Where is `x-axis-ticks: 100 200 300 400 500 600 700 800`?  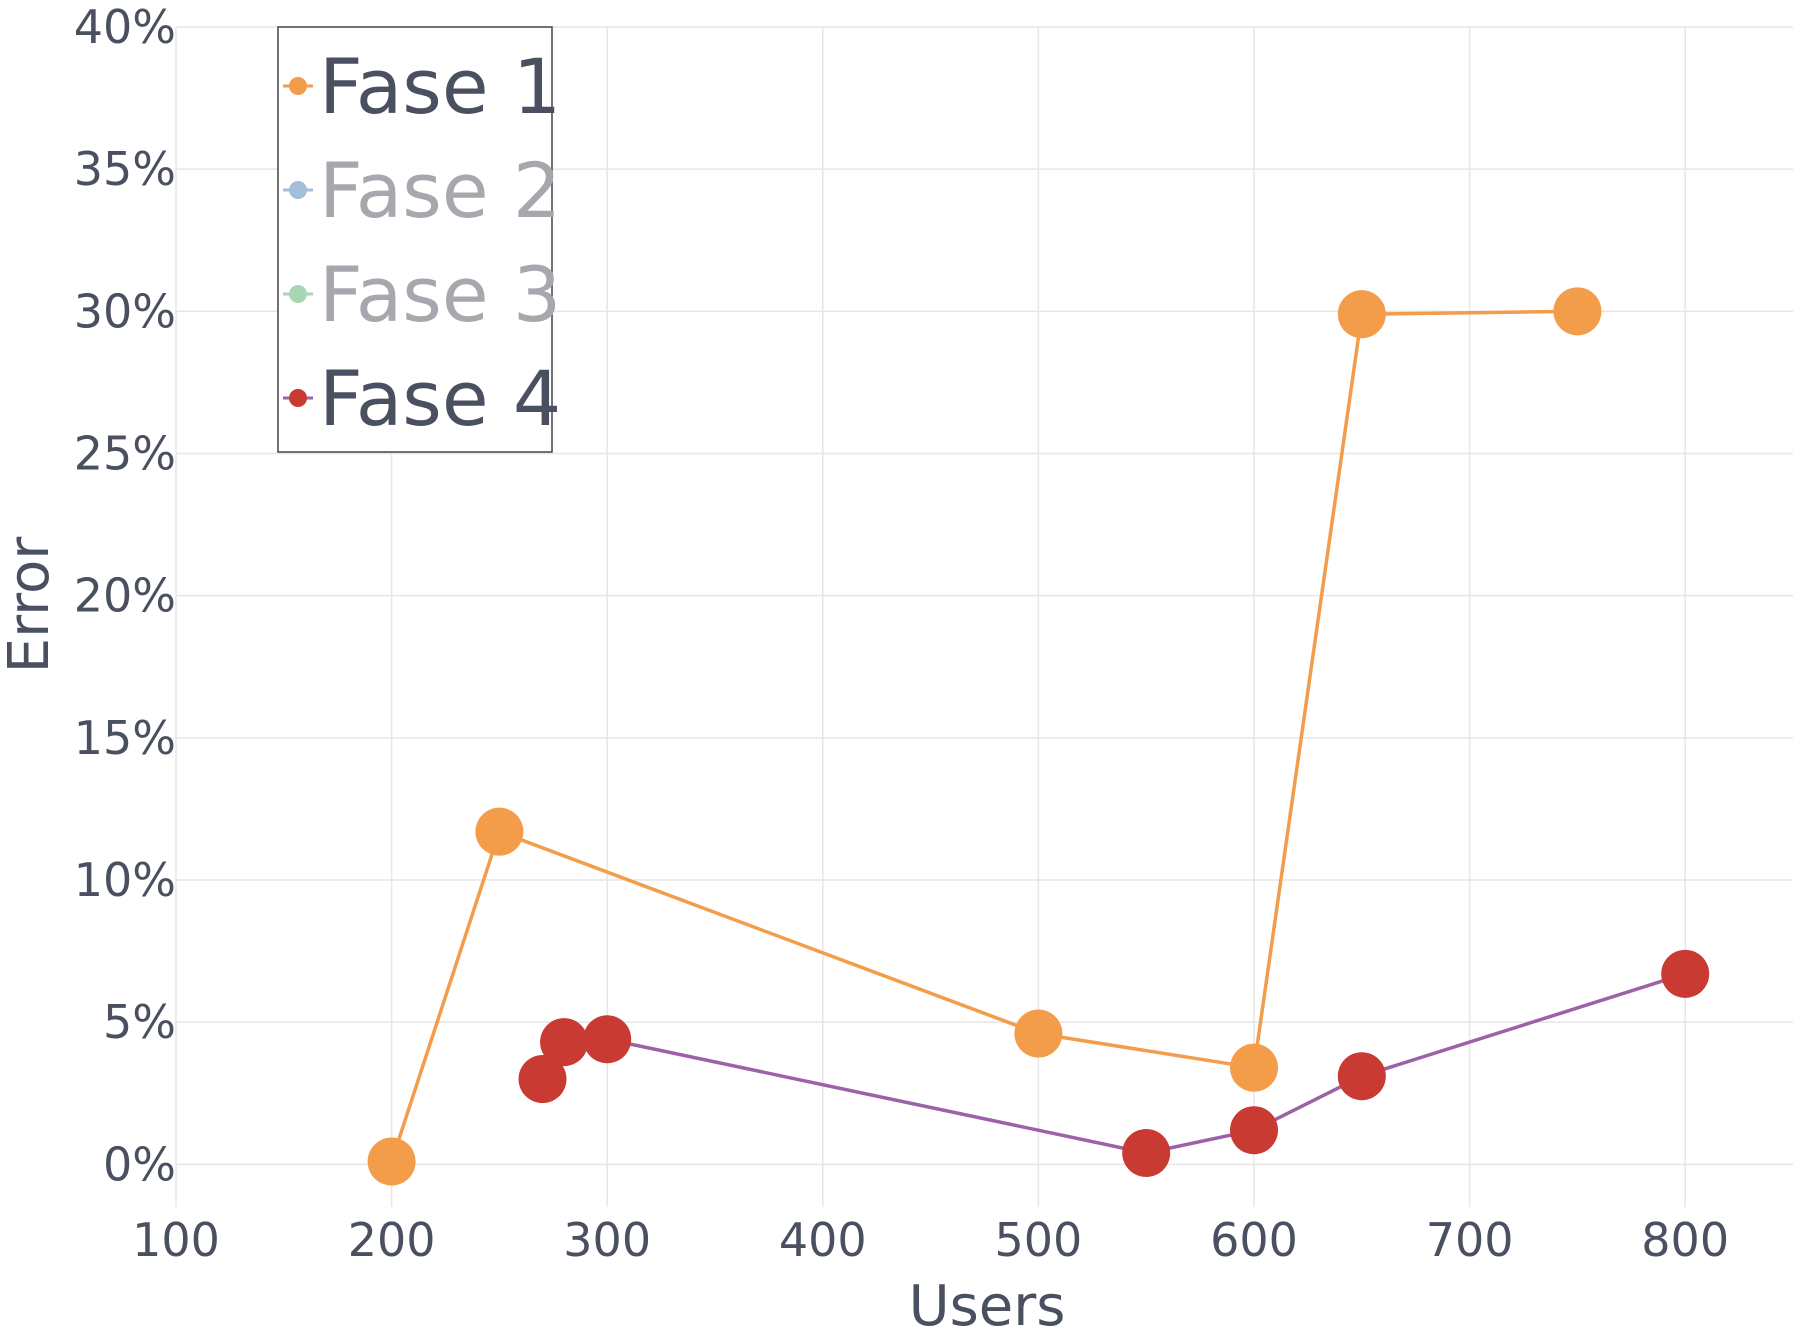 x-axis-ticks: 100 200 300 400 500 600 700 800 is located at coordinates (930, 1240).